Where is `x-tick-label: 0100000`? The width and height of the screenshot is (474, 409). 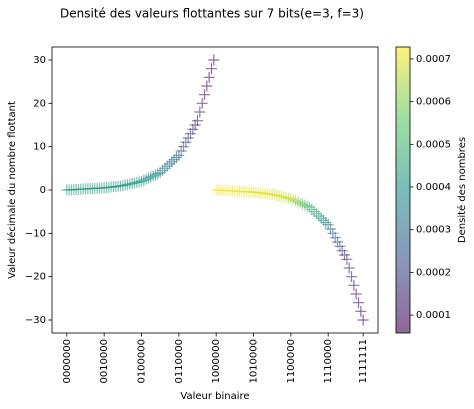
x-tick-label: 0100000 is located at coordinates (141, 361).